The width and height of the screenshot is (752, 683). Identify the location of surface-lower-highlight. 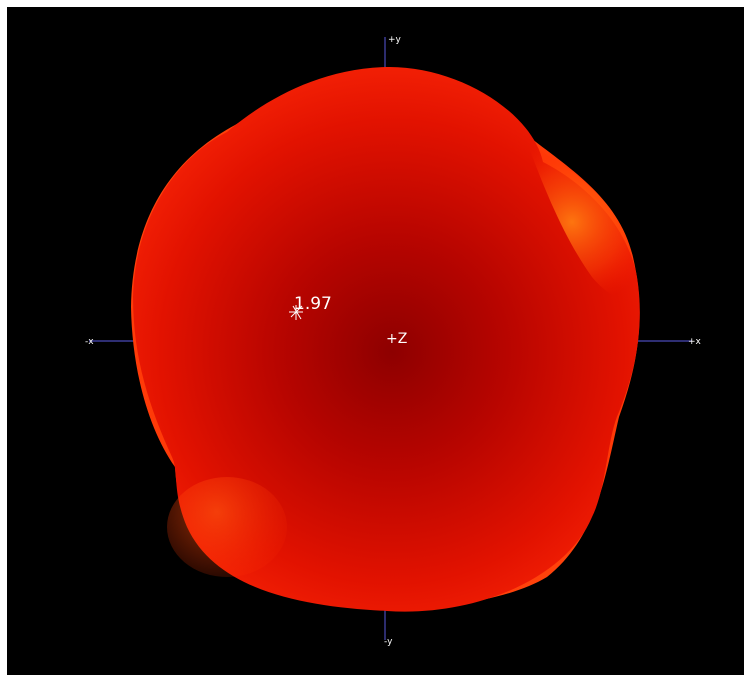
(227, 527).